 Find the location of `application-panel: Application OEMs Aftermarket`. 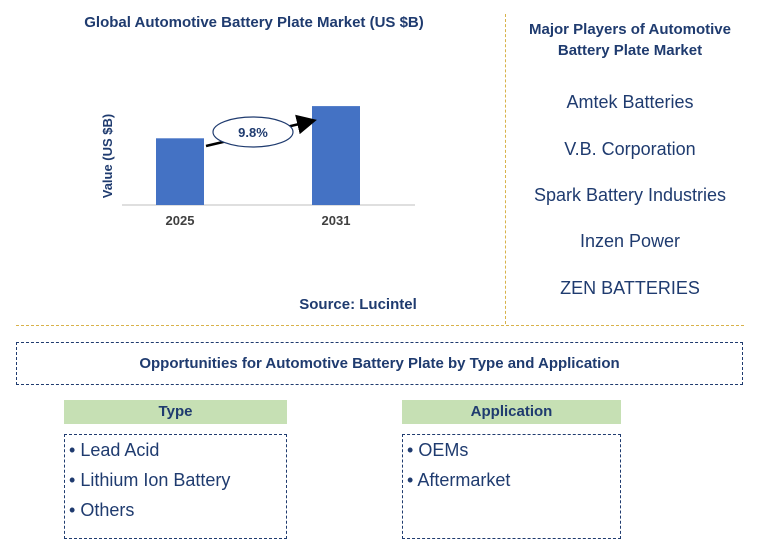

application-panel: Application OEMs Aftermarket is located at coordinates (511, 469).